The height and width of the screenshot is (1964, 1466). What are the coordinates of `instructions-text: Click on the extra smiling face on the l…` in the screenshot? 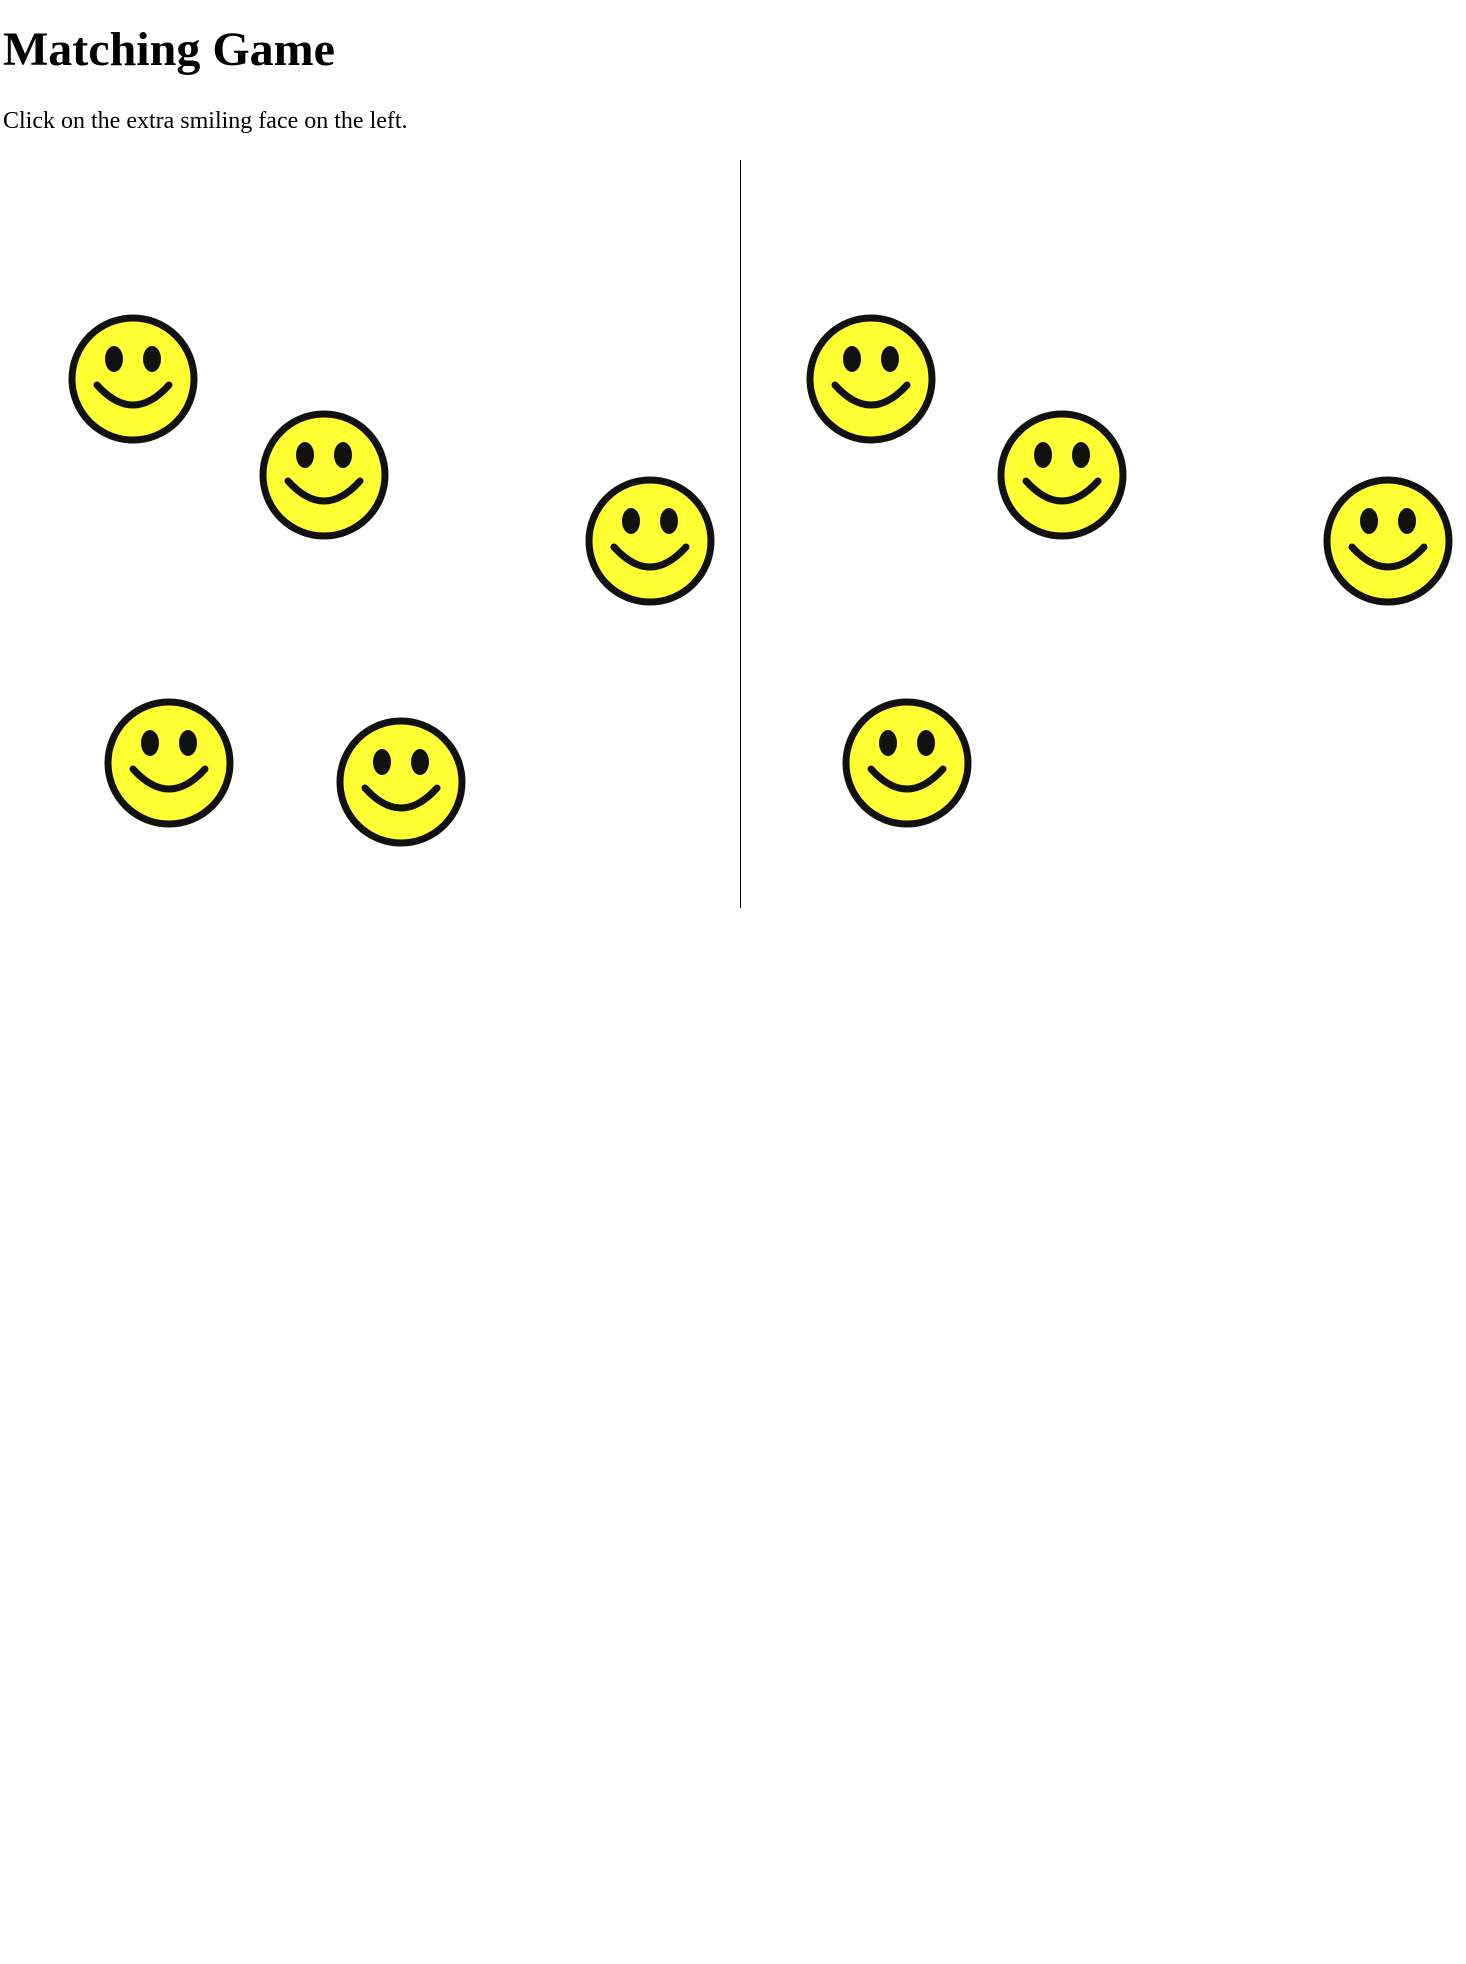 It's located at (205, 121).